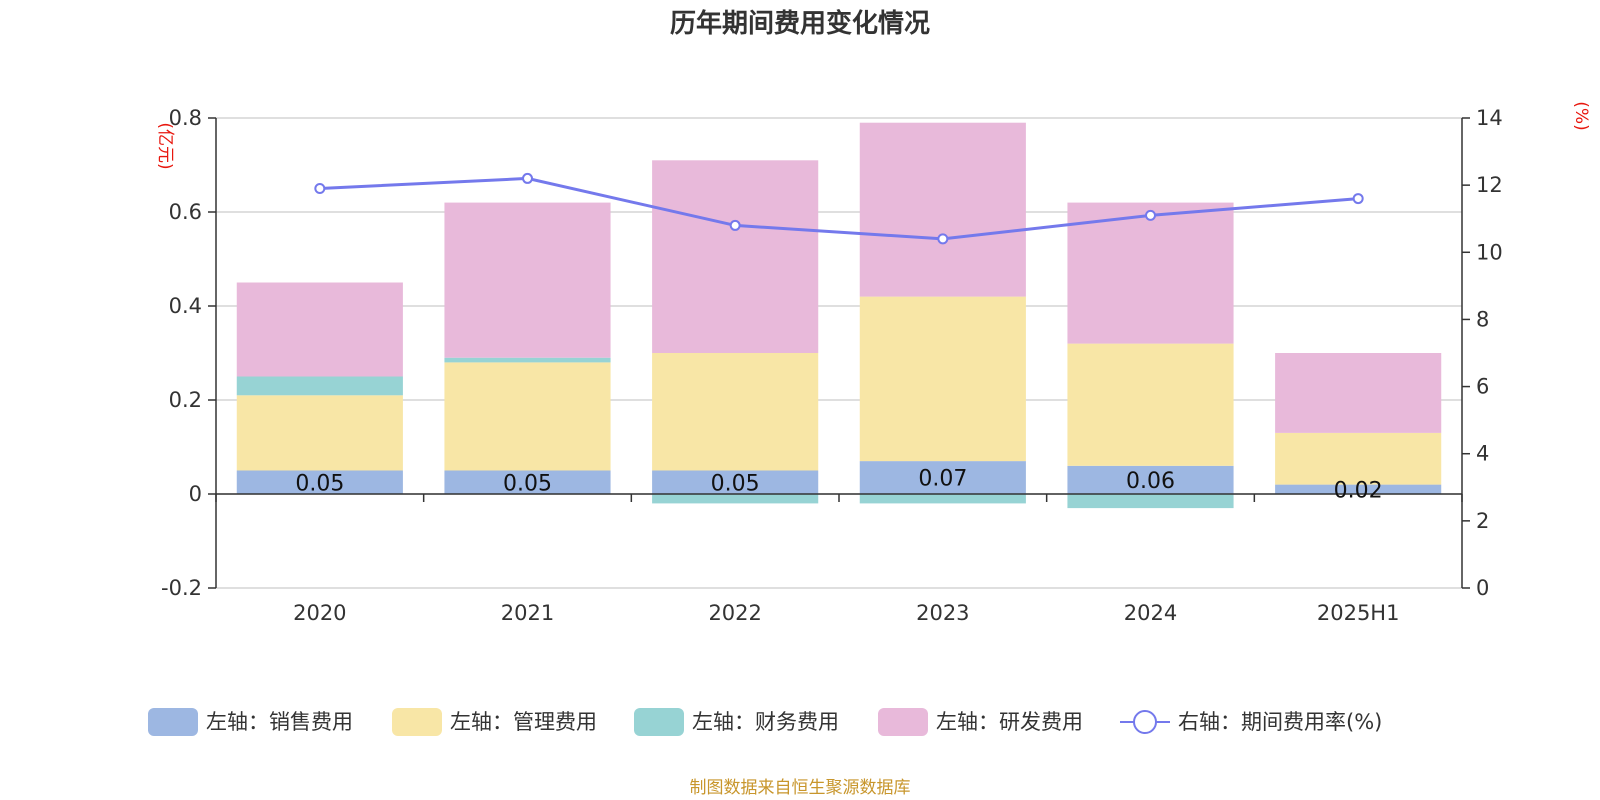 The image size is (1600, 800). What do you see at coordinates (1482, 521) in the screenshot?
I see `right-tick-label: 2` at bounding box center [1482, 521].